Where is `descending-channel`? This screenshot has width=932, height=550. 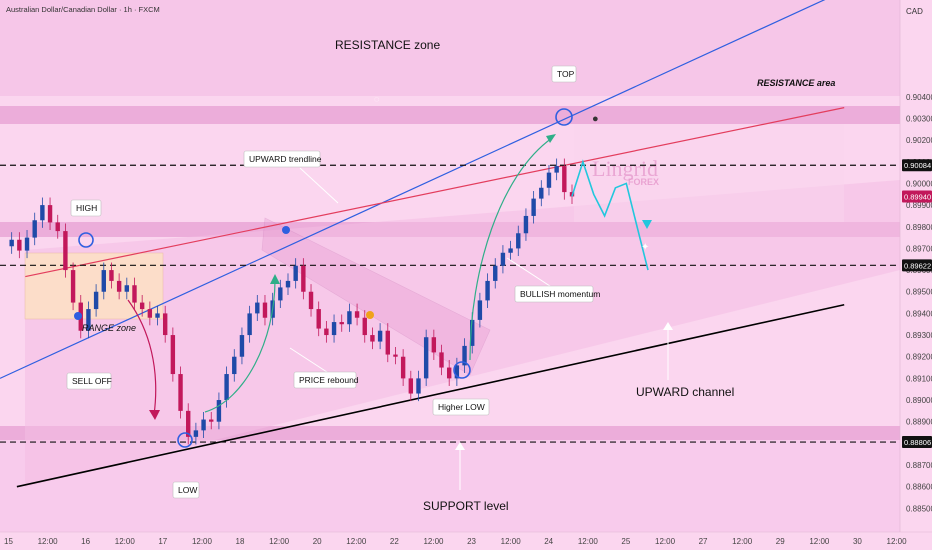
descending-channel is located at coordinates (376, 296).